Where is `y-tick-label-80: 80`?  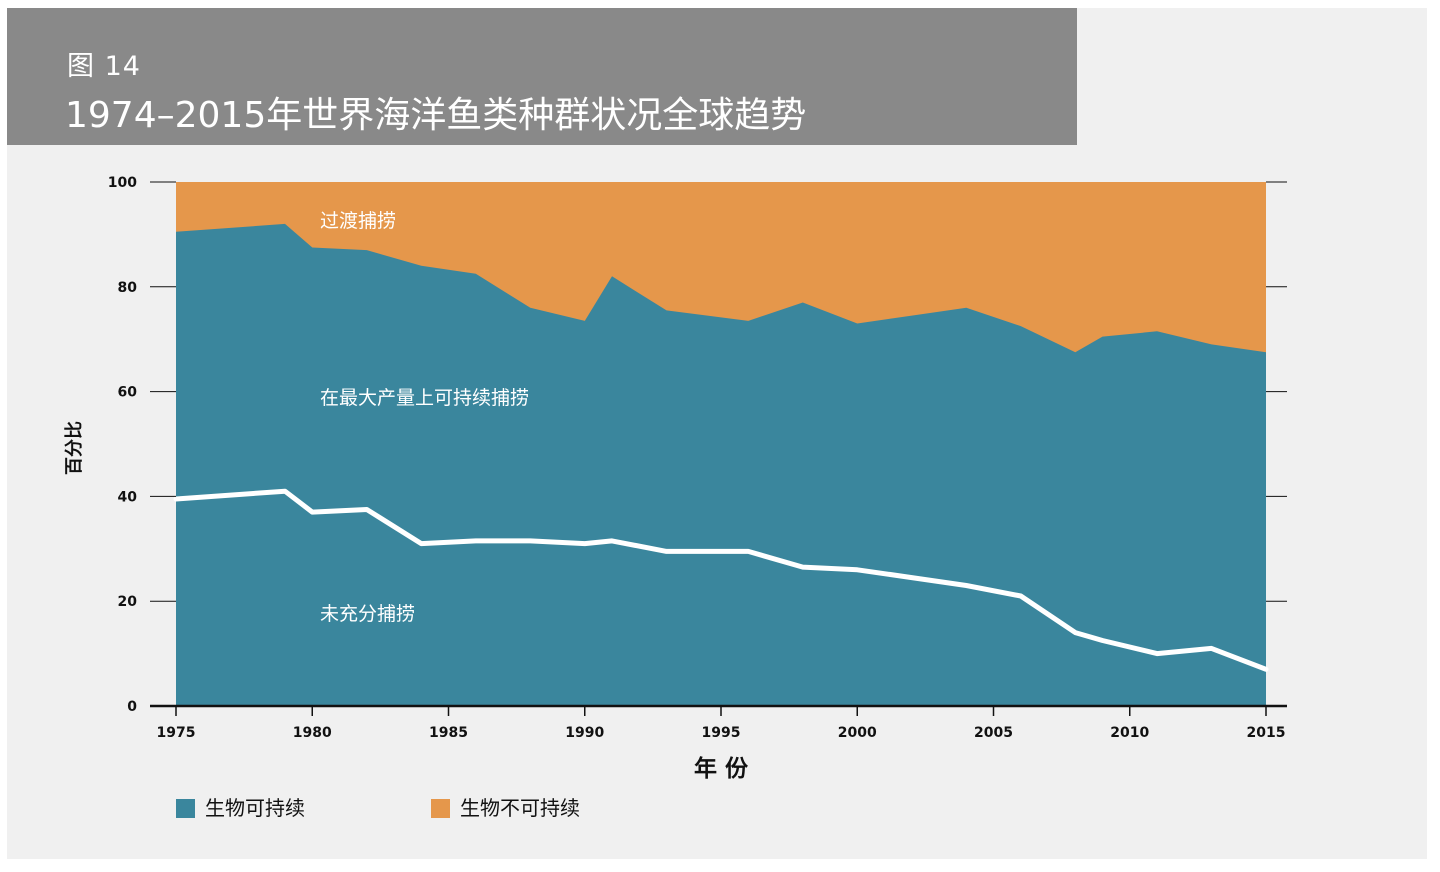 y-tick-label-80: 80 is located at coordinates (128, 288).